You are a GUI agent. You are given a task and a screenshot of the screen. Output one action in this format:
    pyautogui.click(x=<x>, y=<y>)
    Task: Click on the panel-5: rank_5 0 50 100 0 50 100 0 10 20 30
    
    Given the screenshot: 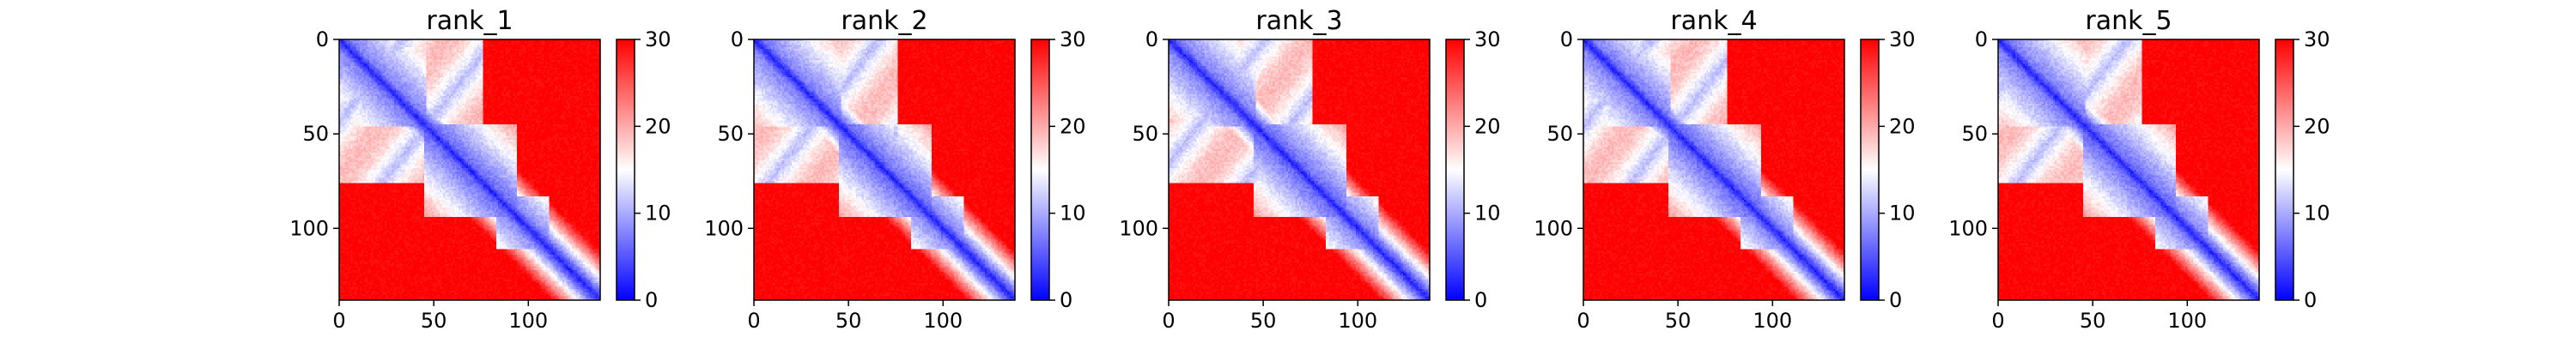 What is the action you would take?
    pyautogui.click(x=2139, y=169)
    